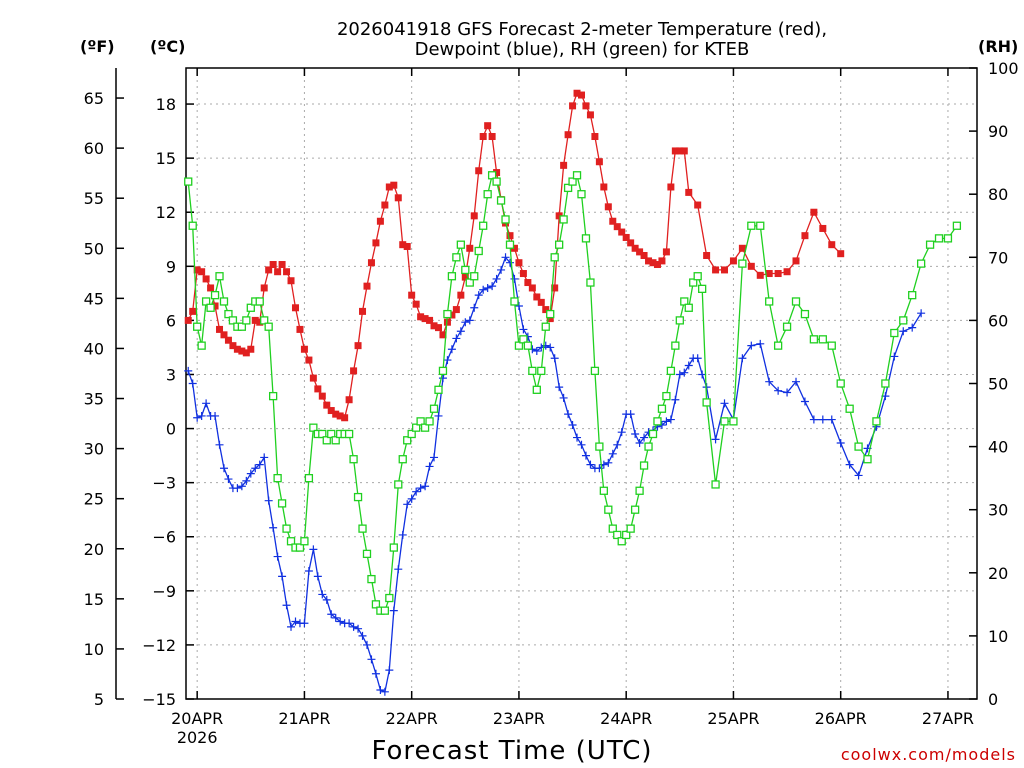 The width and height of the screenshot is (1024, 768). Describe the element at coordinates (171, 429) in the screenshot. I see `tick-label-c: 0` at that location.